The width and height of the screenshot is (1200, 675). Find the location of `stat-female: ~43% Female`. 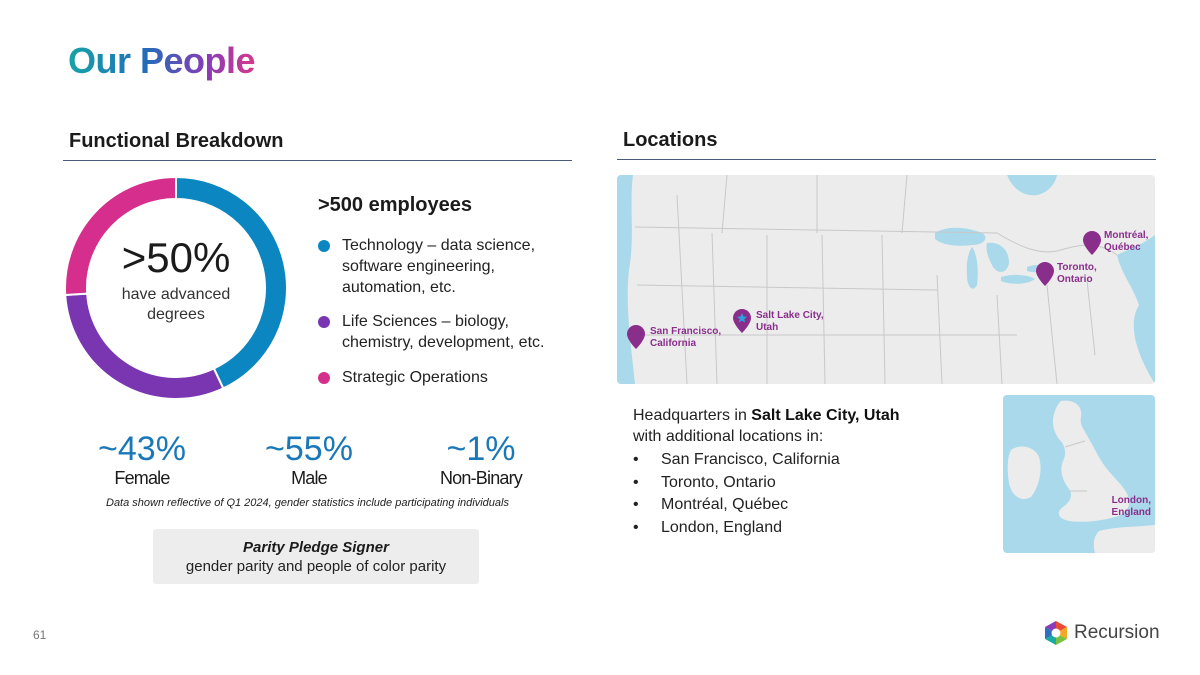

stat-female: ~43% Female is located at coordinates (142, 460).